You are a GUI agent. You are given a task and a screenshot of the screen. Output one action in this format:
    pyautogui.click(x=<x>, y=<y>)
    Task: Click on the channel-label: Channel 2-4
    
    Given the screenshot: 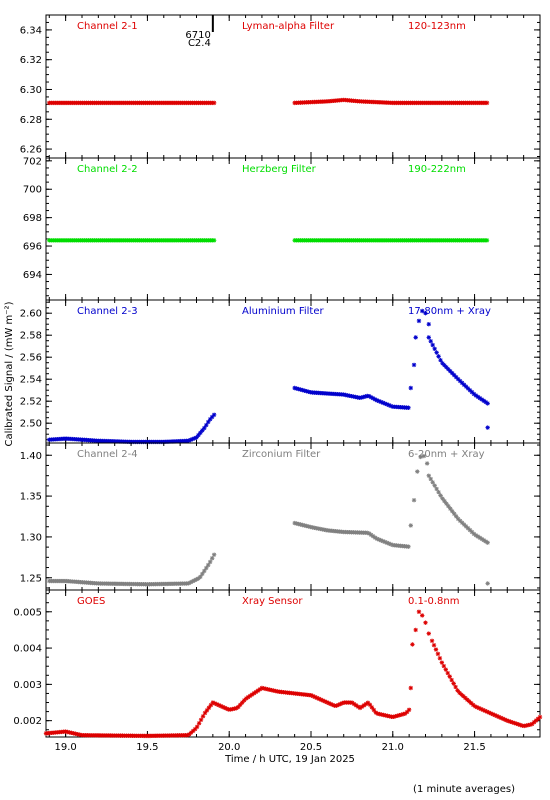 What is the action you would take?
    pyautogui.click(x=107, y=454)
    